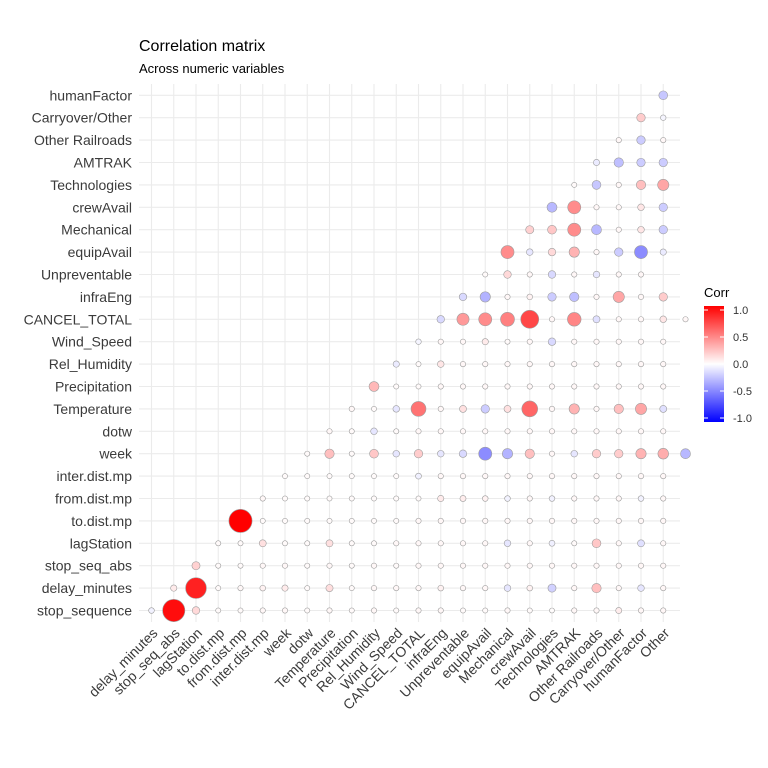  I want to click on y-tick-label: dotw, so click(117, 431).